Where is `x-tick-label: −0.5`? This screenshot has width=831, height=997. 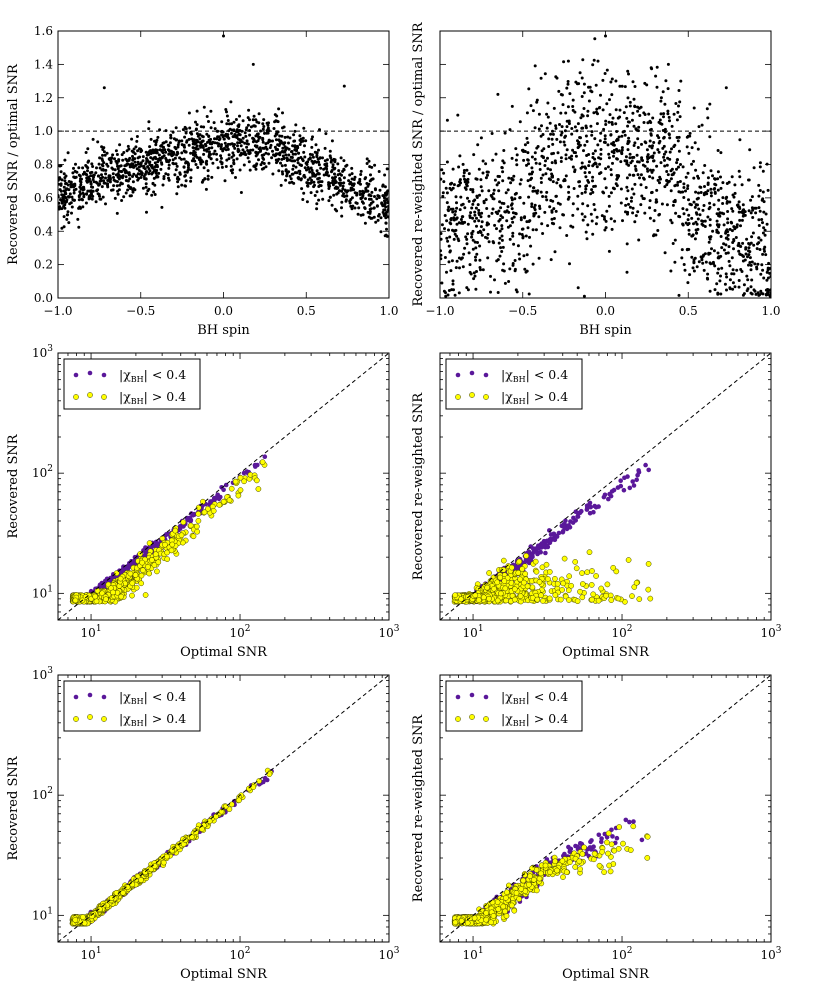
x-tick-label: −0.5 is located at coordinates (522, 311).